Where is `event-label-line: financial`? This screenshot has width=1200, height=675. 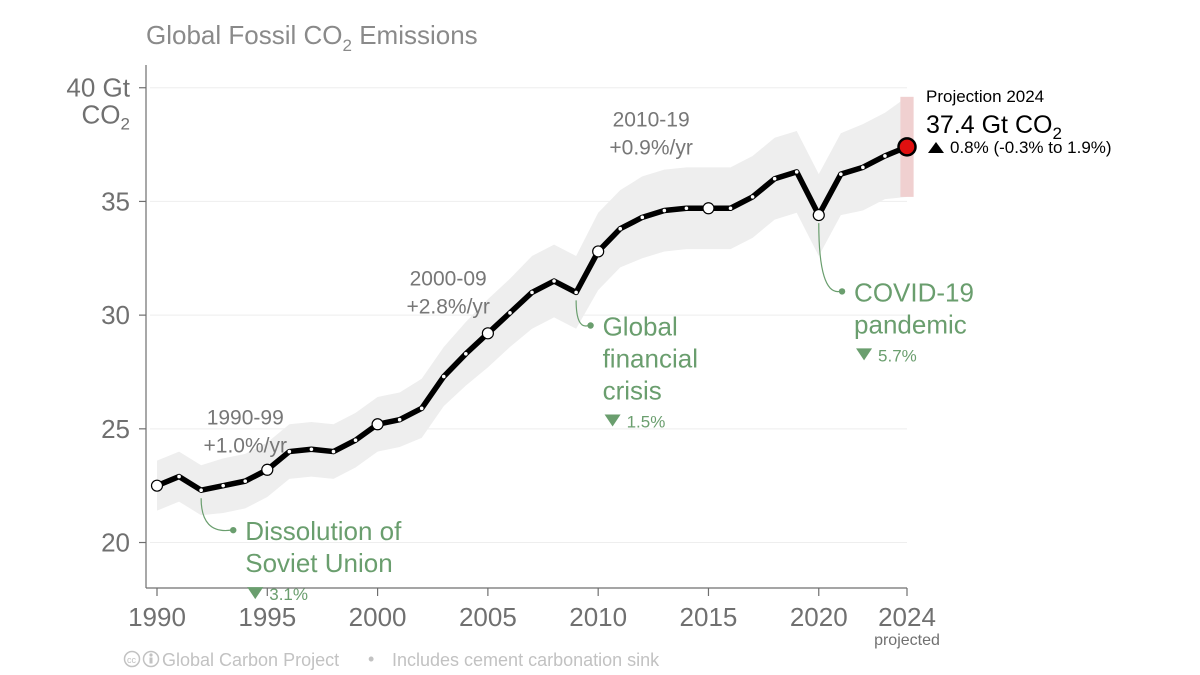 event-label-line: financial is located at coordinates (650, 359).